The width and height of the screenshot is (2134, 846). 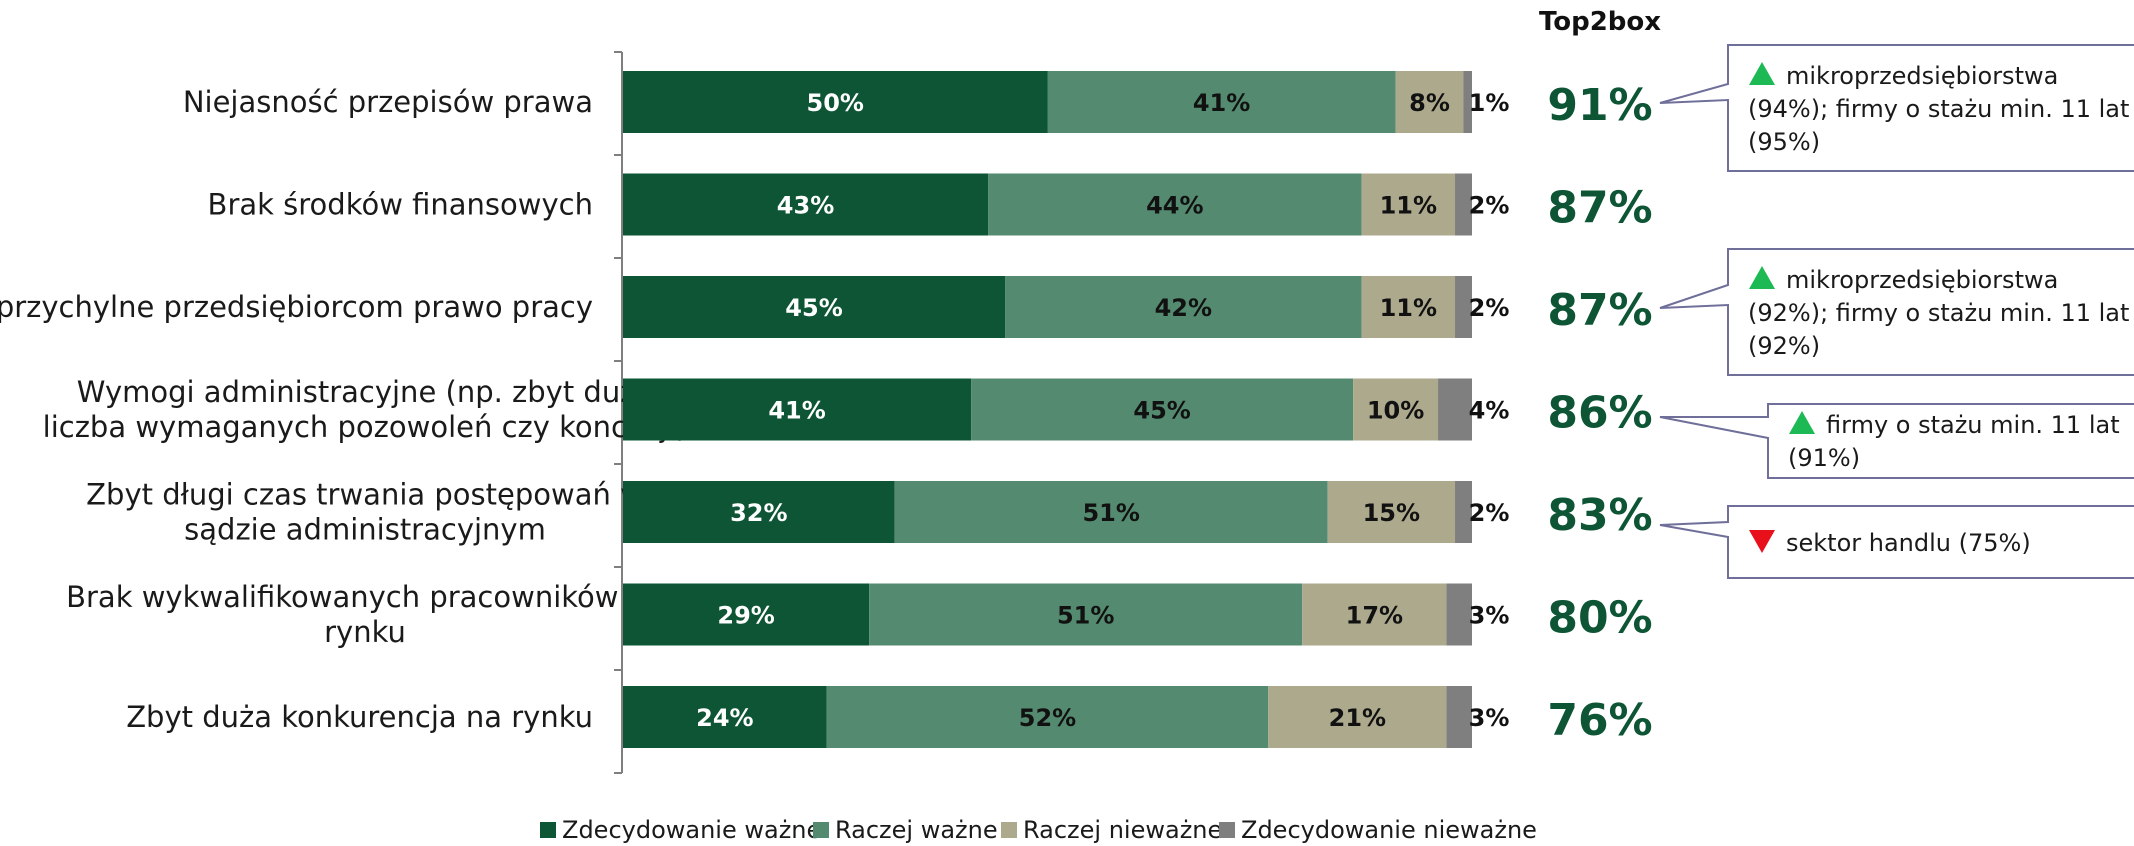 I want to click on data-label: 24%, so click(x=724, y=718).